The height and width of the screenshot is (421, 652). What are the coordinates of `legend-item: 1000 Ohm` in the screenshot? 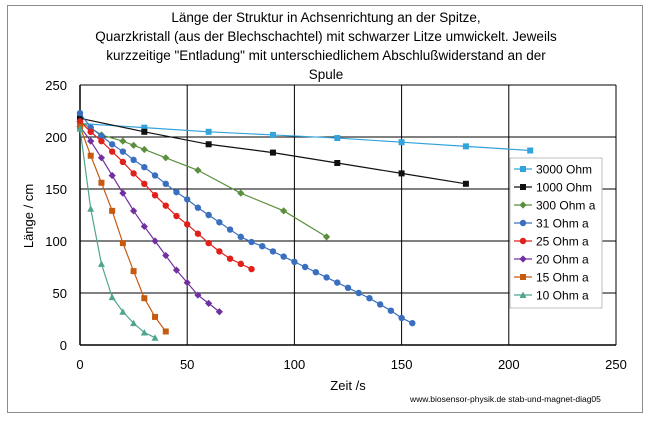 It's located at (553, 188).